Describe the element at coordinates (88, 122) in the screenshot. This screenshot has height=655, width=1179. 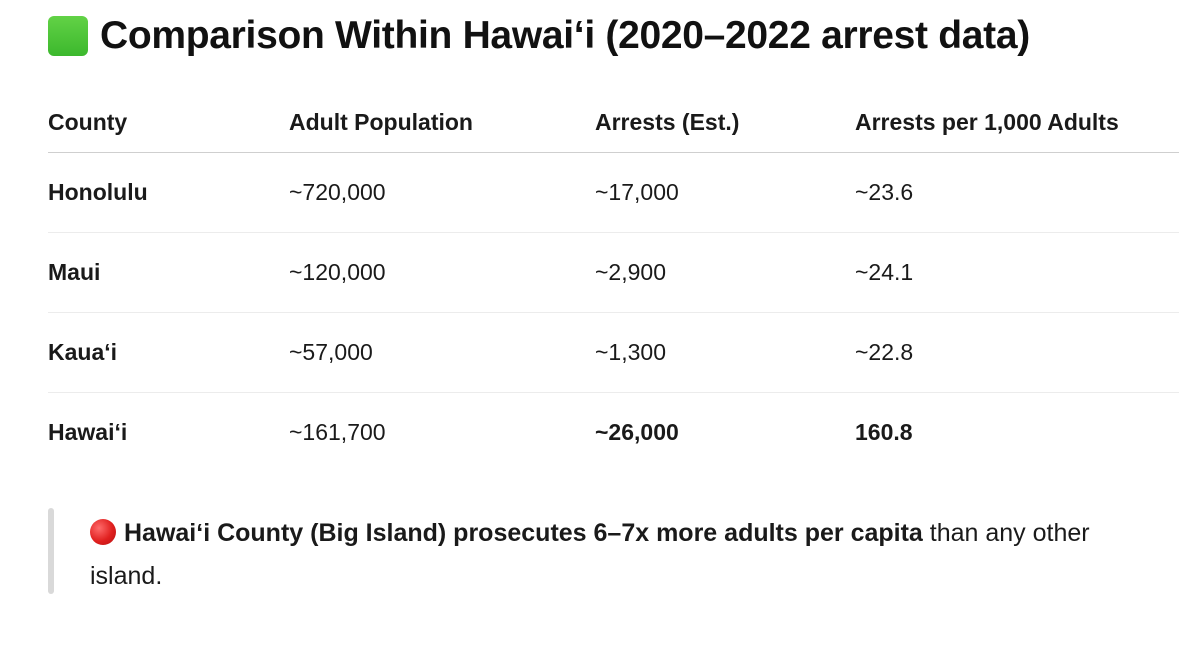
I see `column-header-county: County` at that location.